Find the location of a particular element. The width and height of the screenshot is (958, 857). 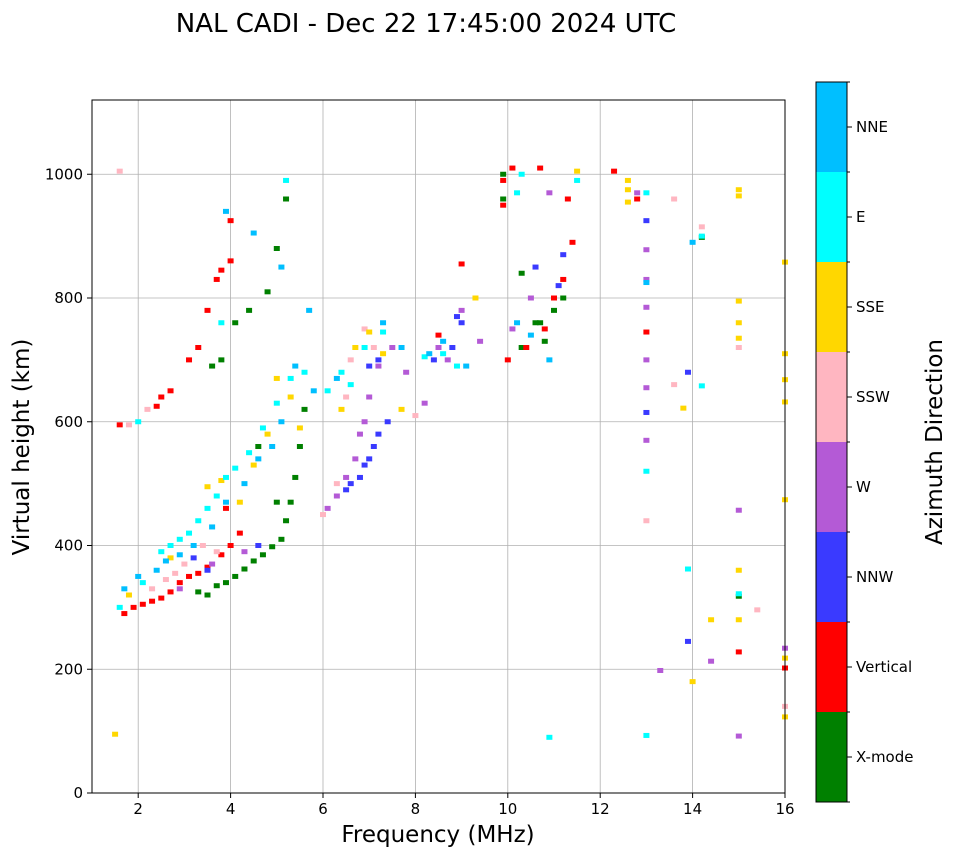

colorbar-label-w: W is located at coordinates (863, 487).